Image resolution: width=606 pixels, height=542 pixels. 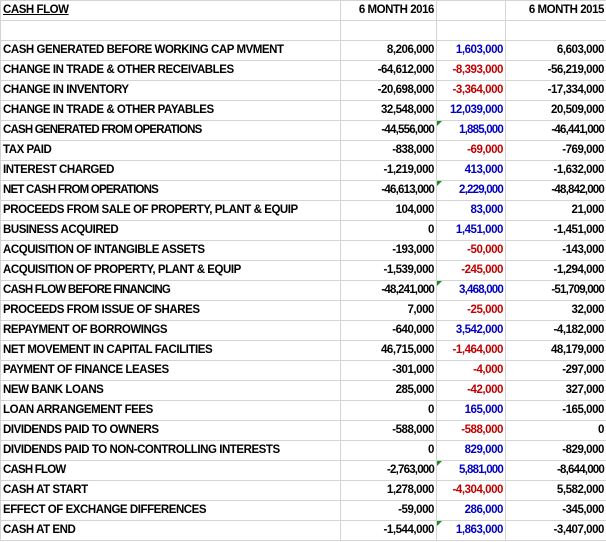 I want to click on cell-2015: 0, so click(x=555, y=430).